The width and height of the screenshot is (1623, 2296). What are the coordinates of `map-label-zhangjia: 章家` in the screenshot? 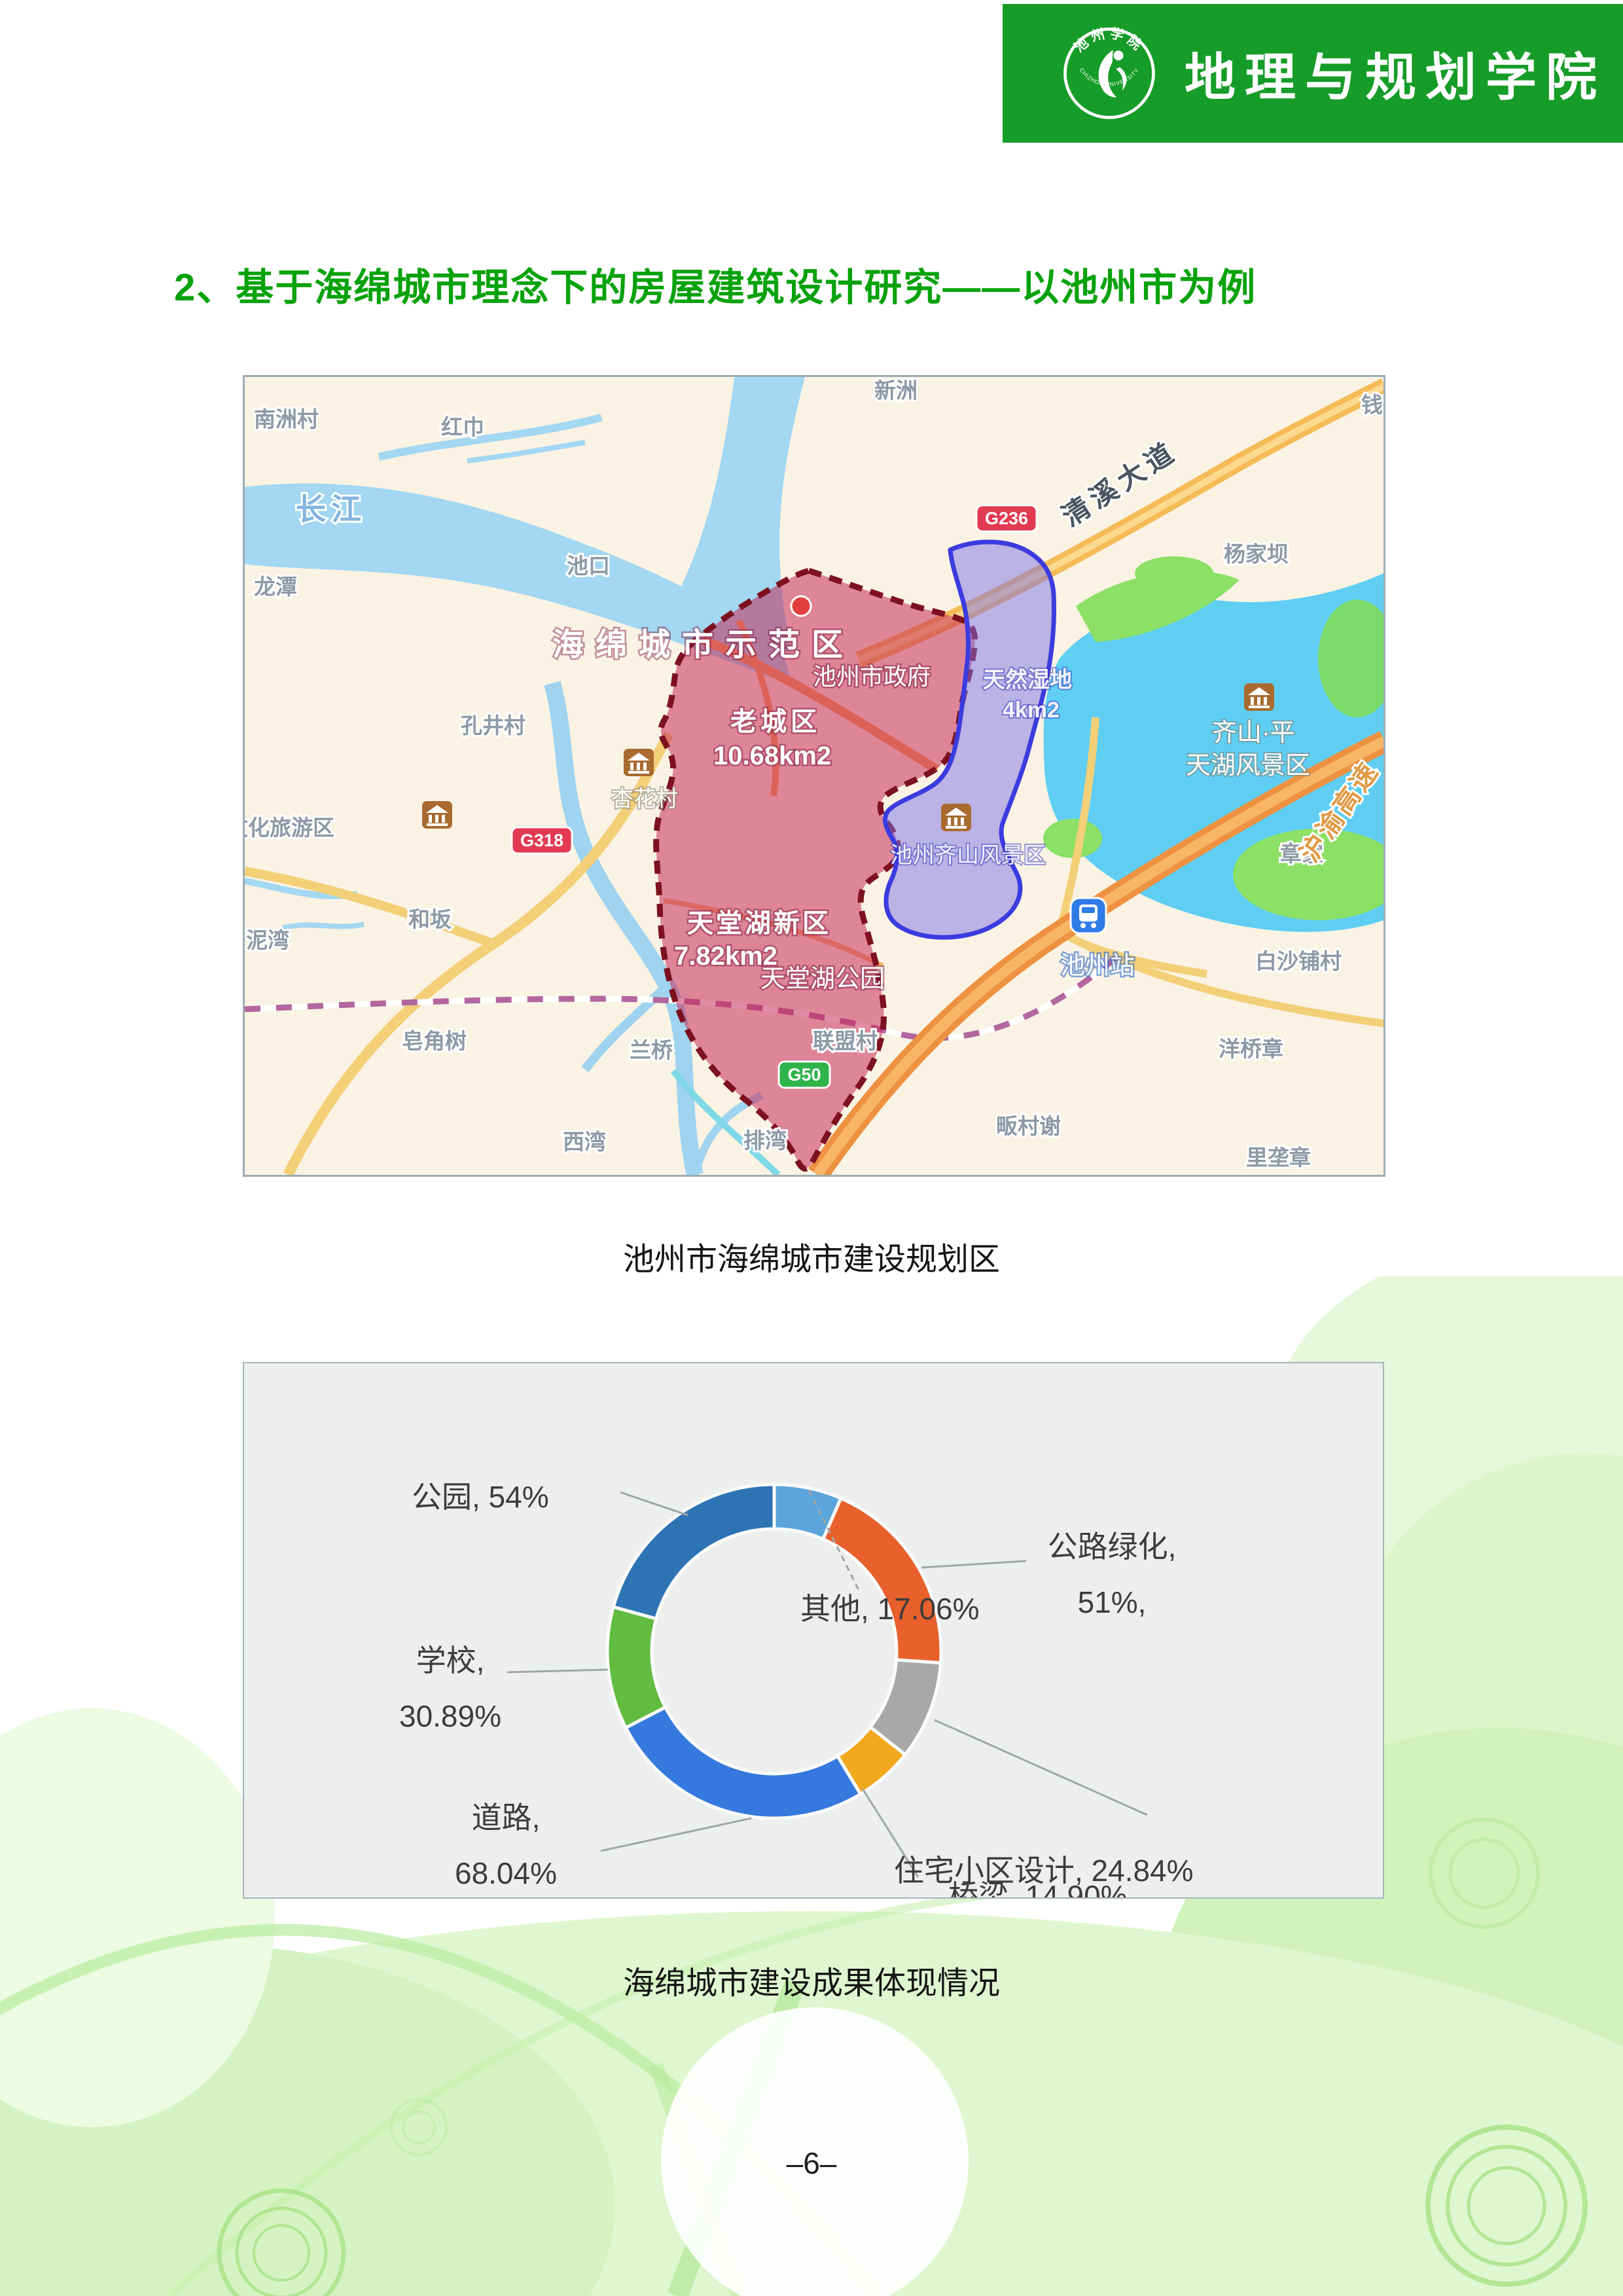 It's located at (1301, 854).